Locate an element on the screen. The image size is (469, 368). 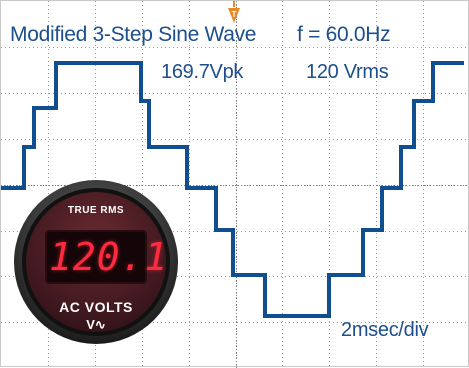
waveform-title: Modified 3-Step Sine Wave is located at coordinates (133, 34).